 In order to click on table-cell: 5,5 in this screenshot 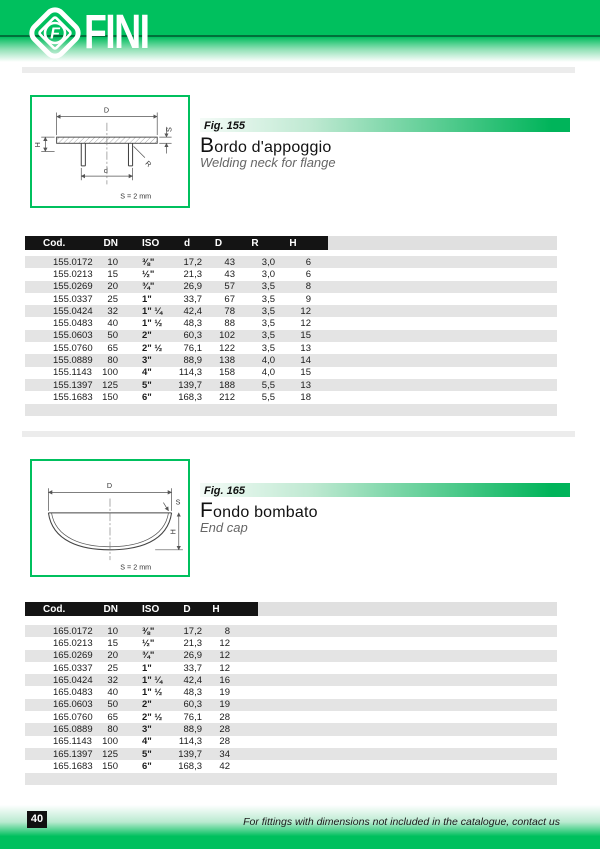, I will do `click(268, 385)`.